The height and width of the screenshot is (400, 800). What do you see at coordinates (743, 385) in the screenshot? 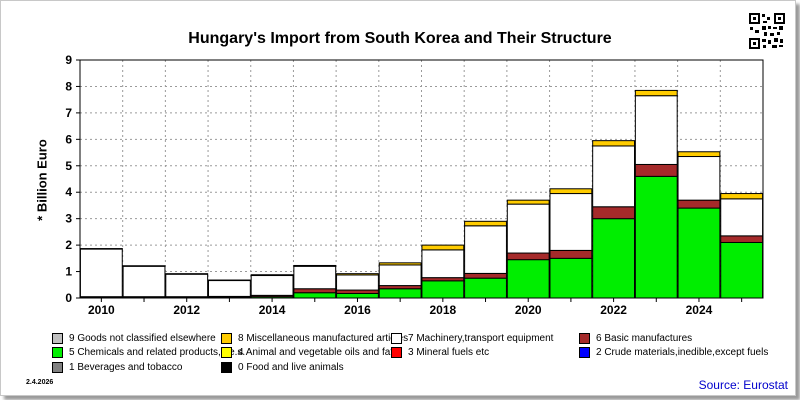
I see `source-label: Source: Eurostat` at bounding box center [743, 385].